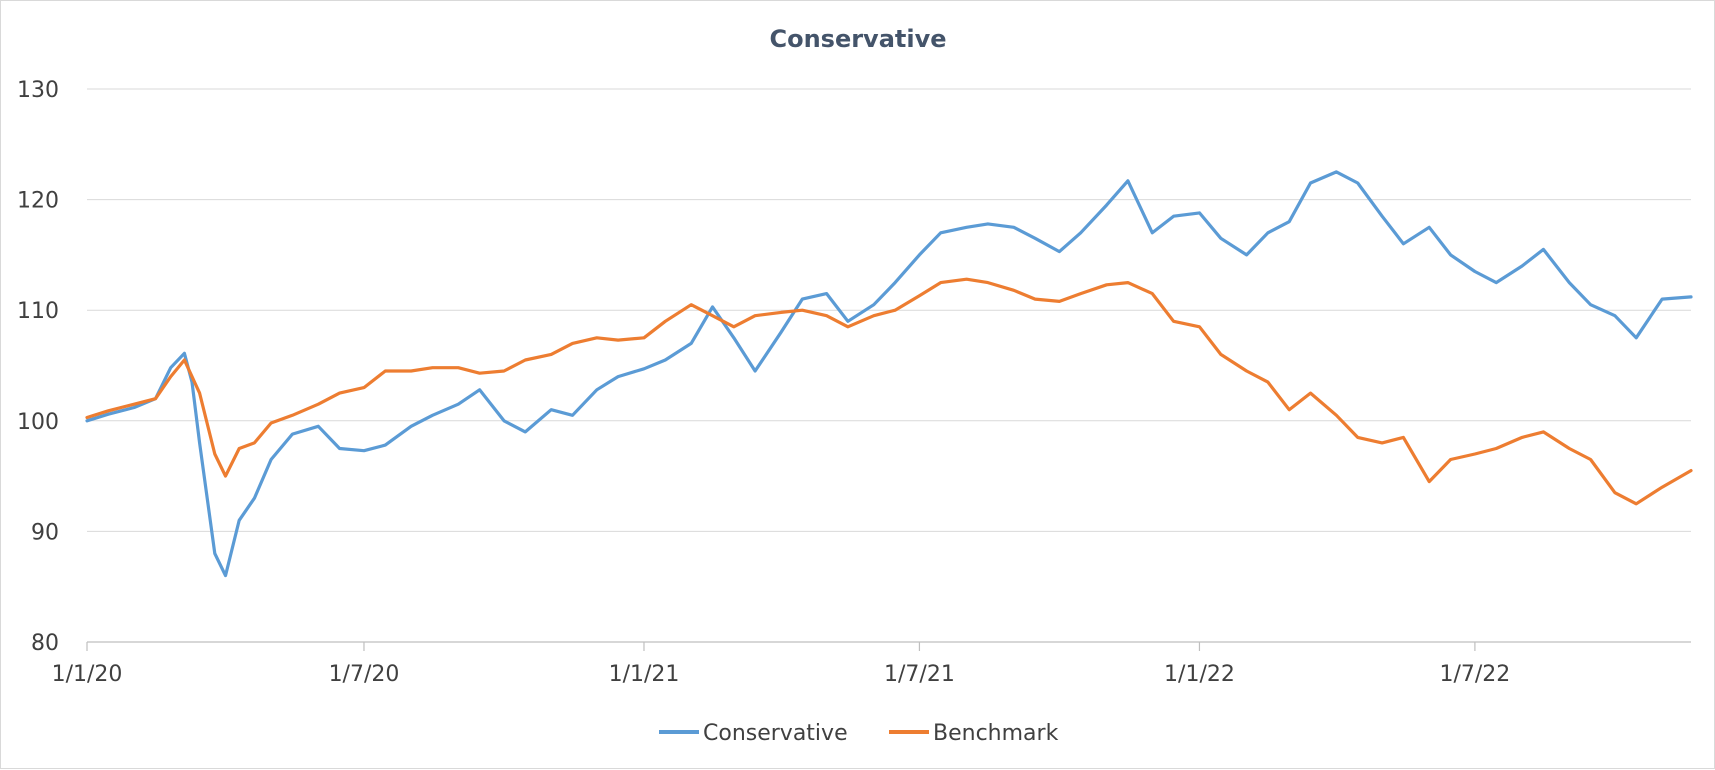 This screenshot has height=770, width=1715. Describe the element at coordinates (45, 643) in the screenshot. I see `y-tick-label: 80` at that location.